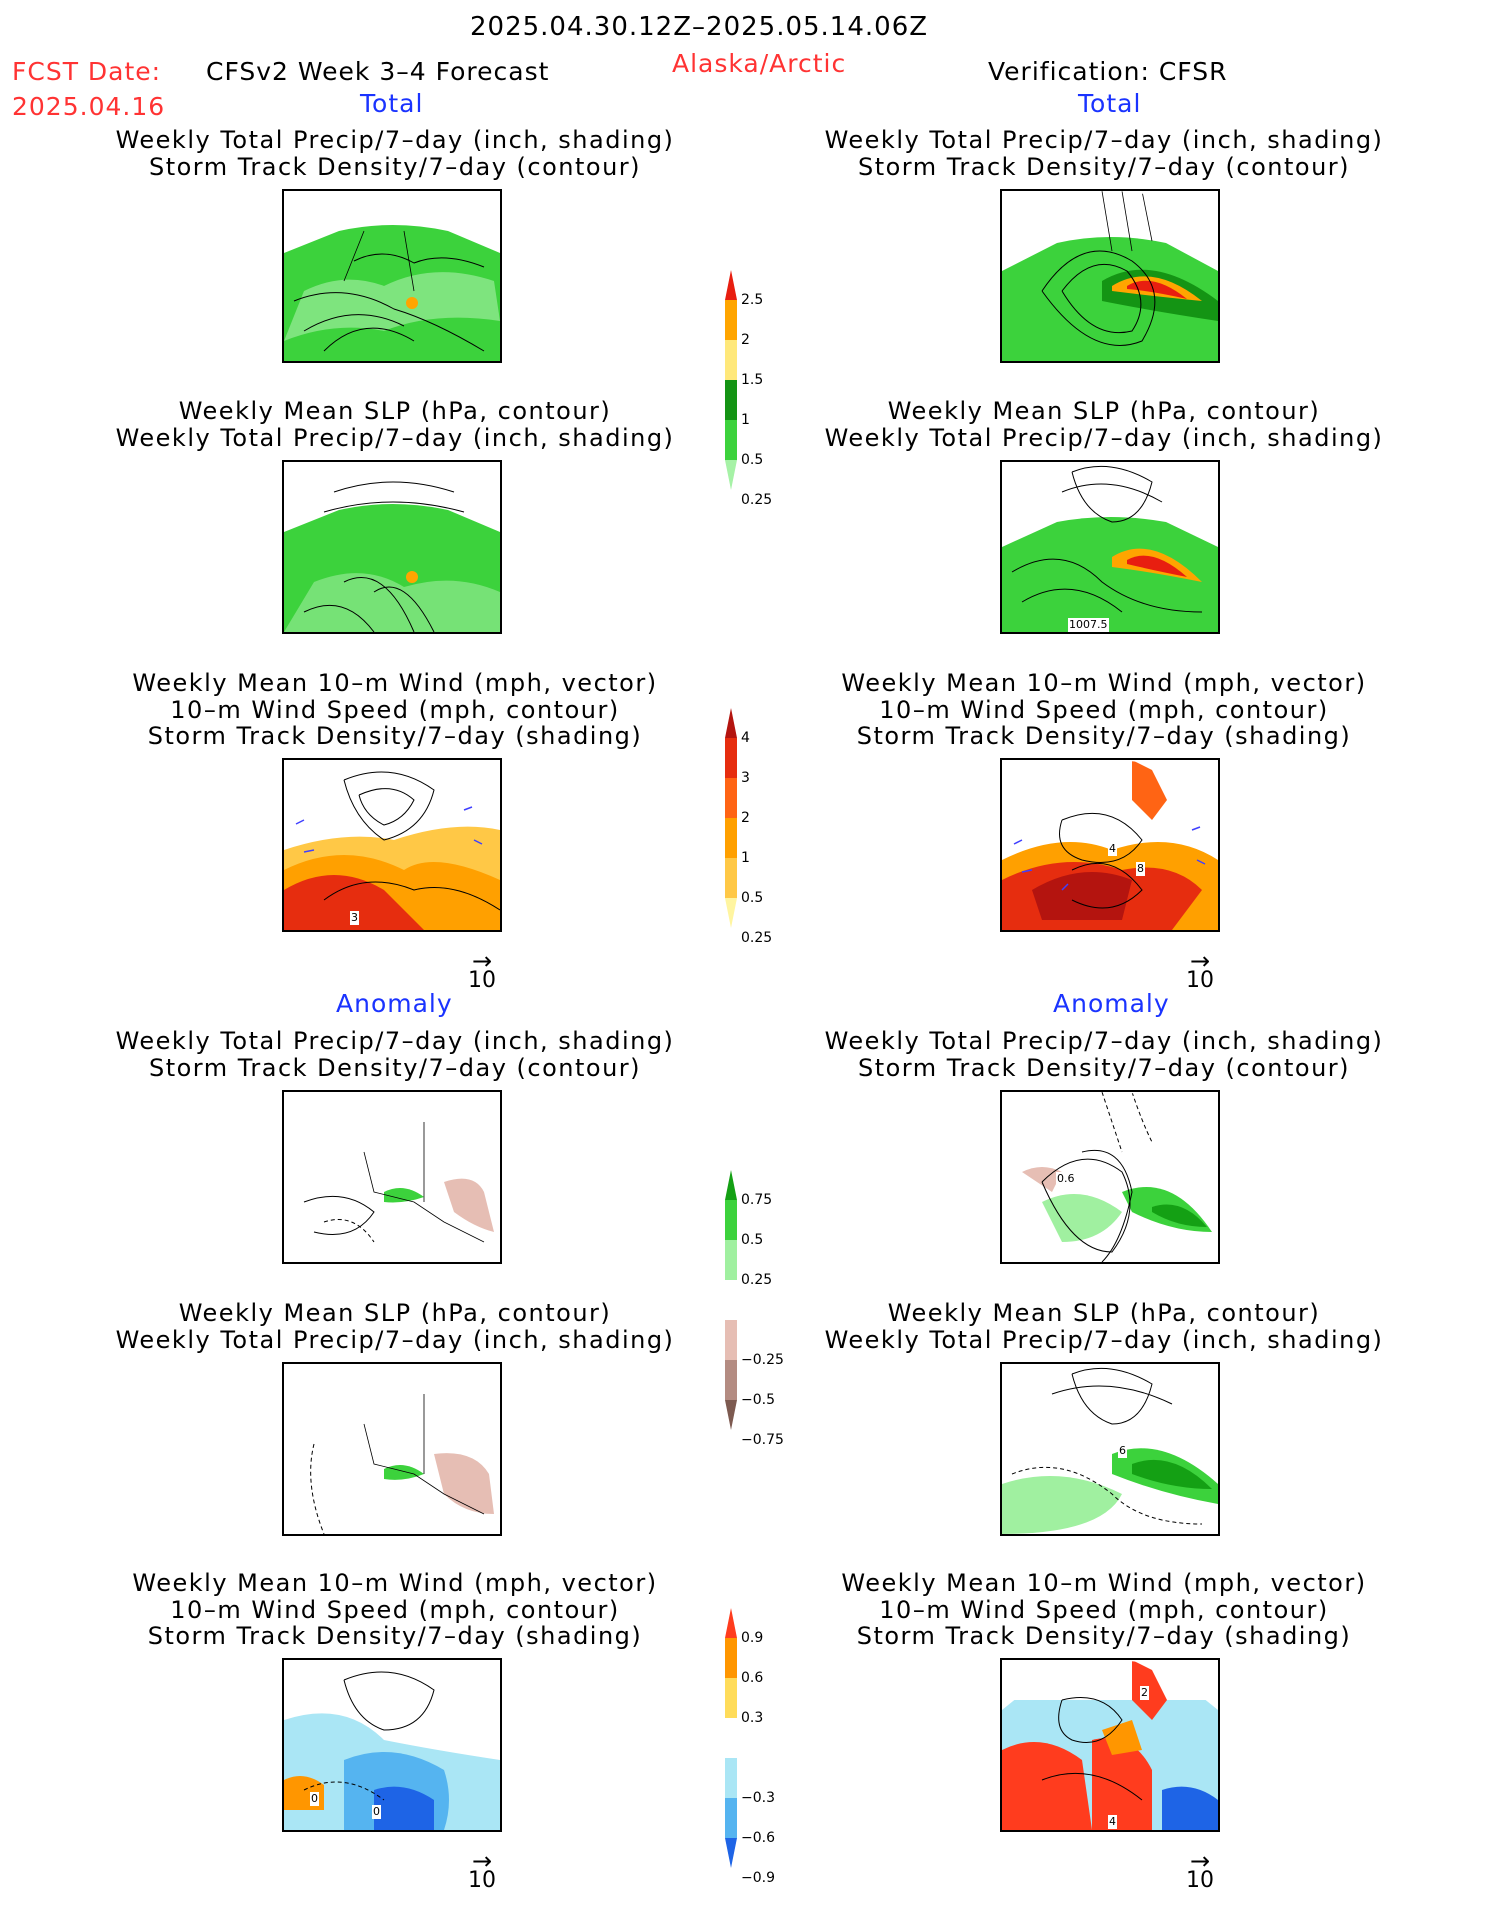 This screenshot has height=1925, width=1487. What do you see at coordinates (392, 1449) in the screenshot?
I see `map-left-anom-slp-precip` at bounding box center [392, 1449].